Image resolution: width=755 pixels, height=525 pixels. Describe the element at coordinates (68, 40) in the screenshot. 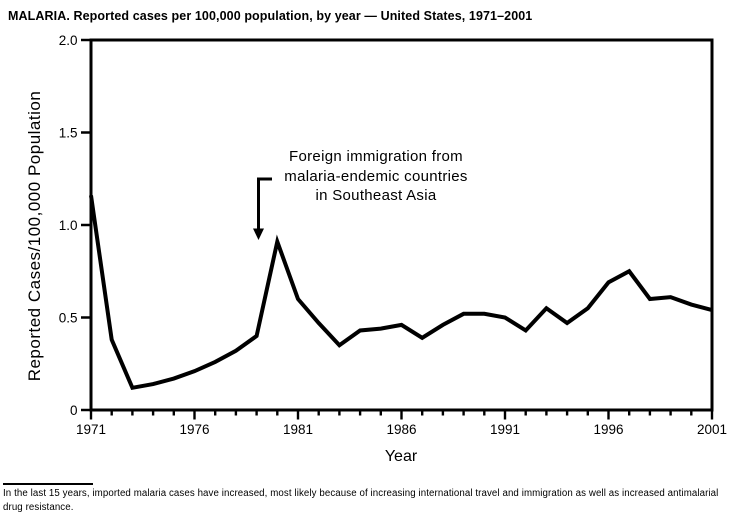

I see `y-tick-label: 2.0` at that location.